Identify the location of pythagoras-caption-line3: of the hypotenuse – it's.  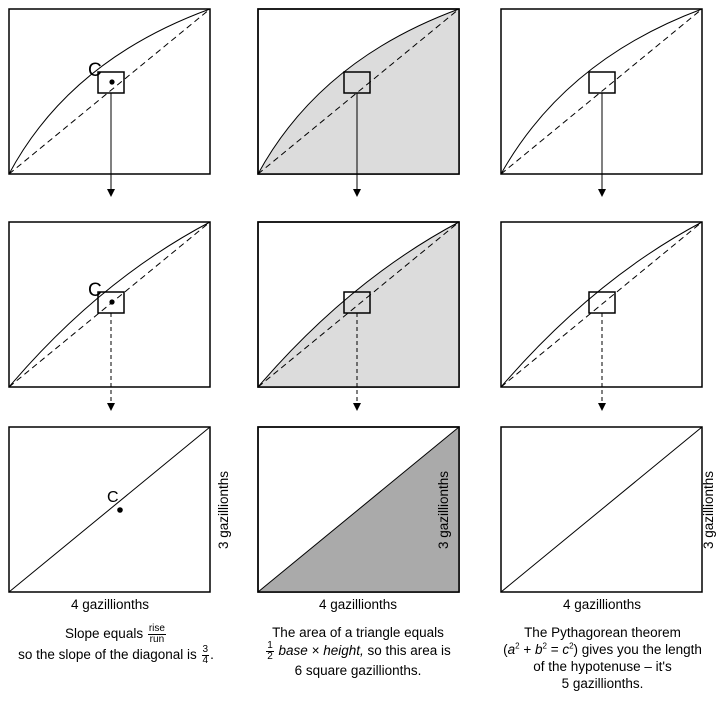
(602, 666).